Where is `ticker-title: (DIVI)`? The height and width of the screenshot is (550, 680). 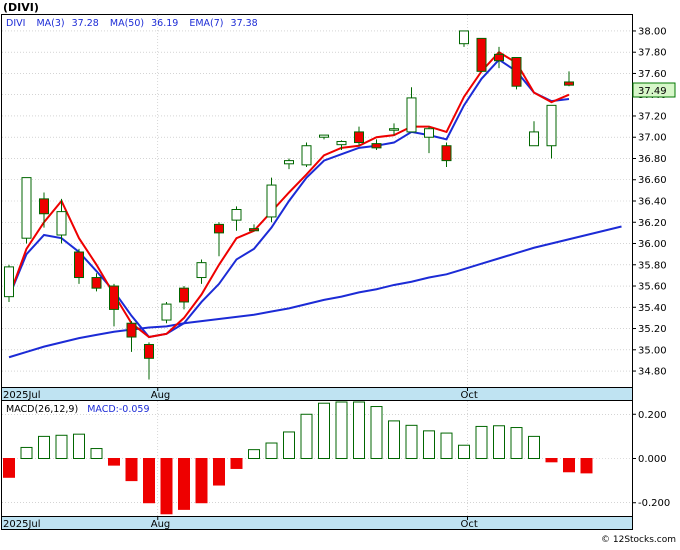
ticker-title: (DIVI) is located at coordinates (21, 7).